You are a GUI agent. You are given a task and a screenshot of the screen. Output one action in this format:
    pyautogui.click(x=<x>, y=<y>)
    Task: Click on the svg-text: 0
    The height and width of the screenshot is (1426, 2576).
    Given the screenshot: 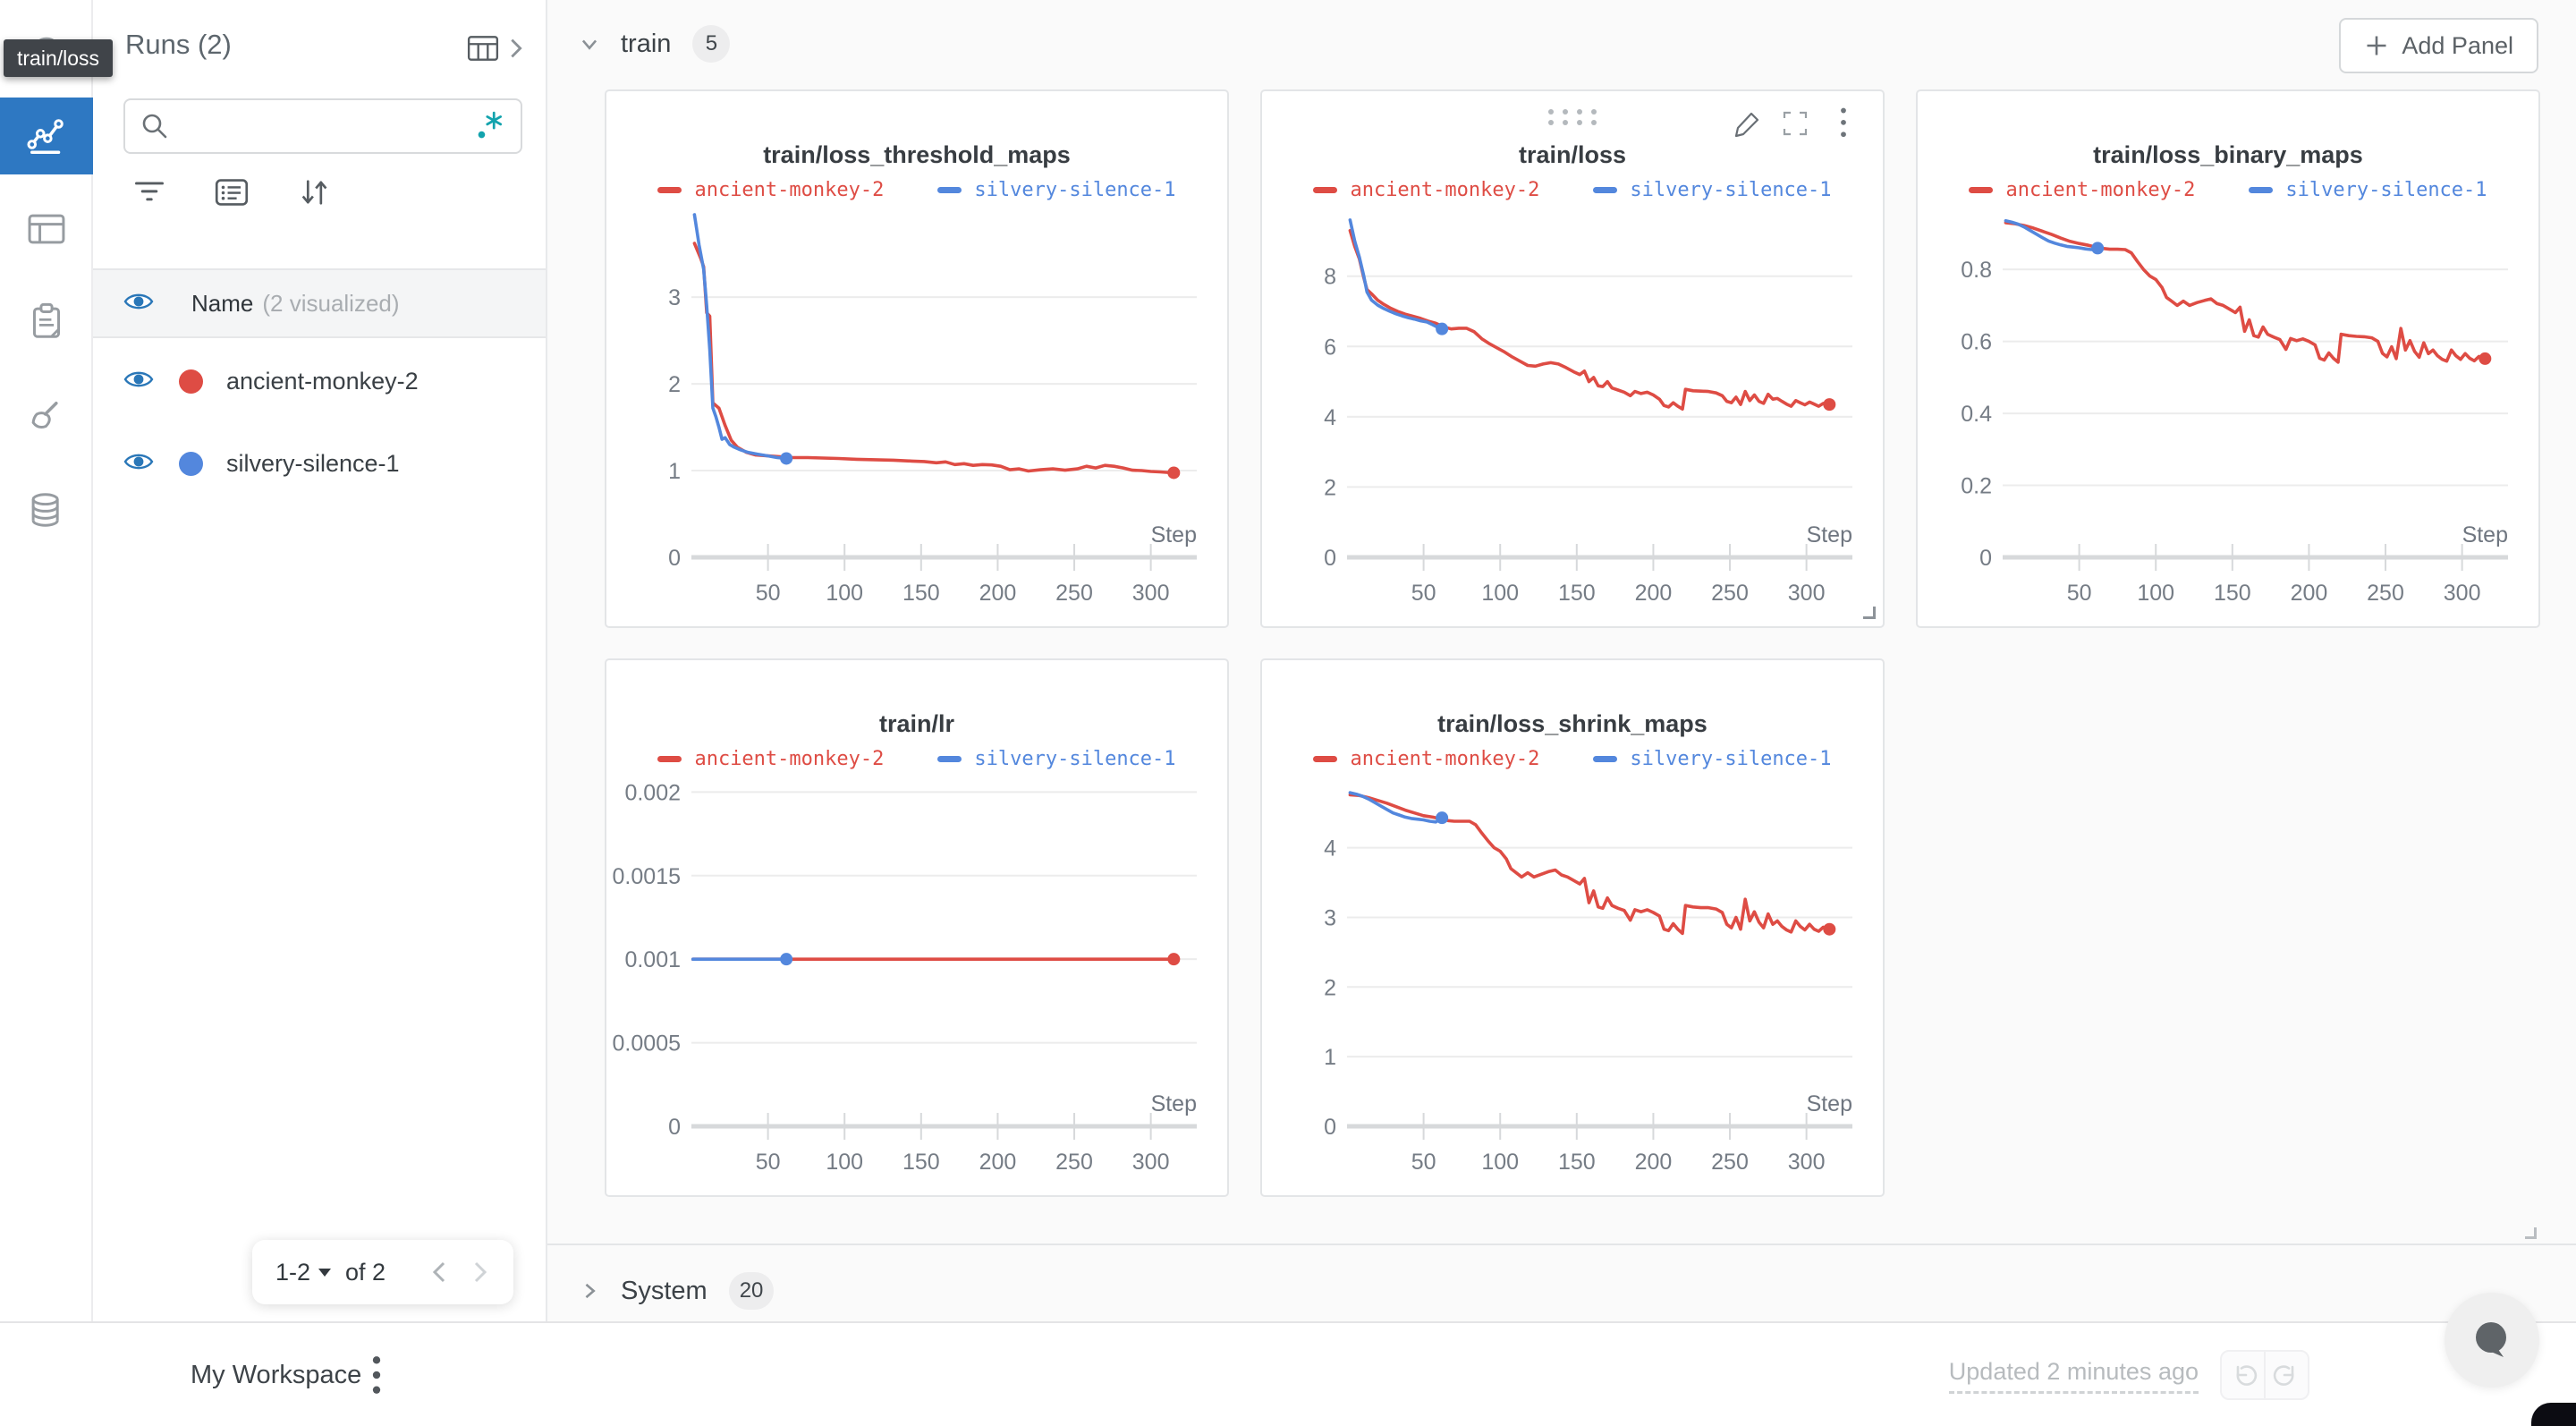 What is the action you would take?
    pyautogui.click(x=1330, y=559)
    